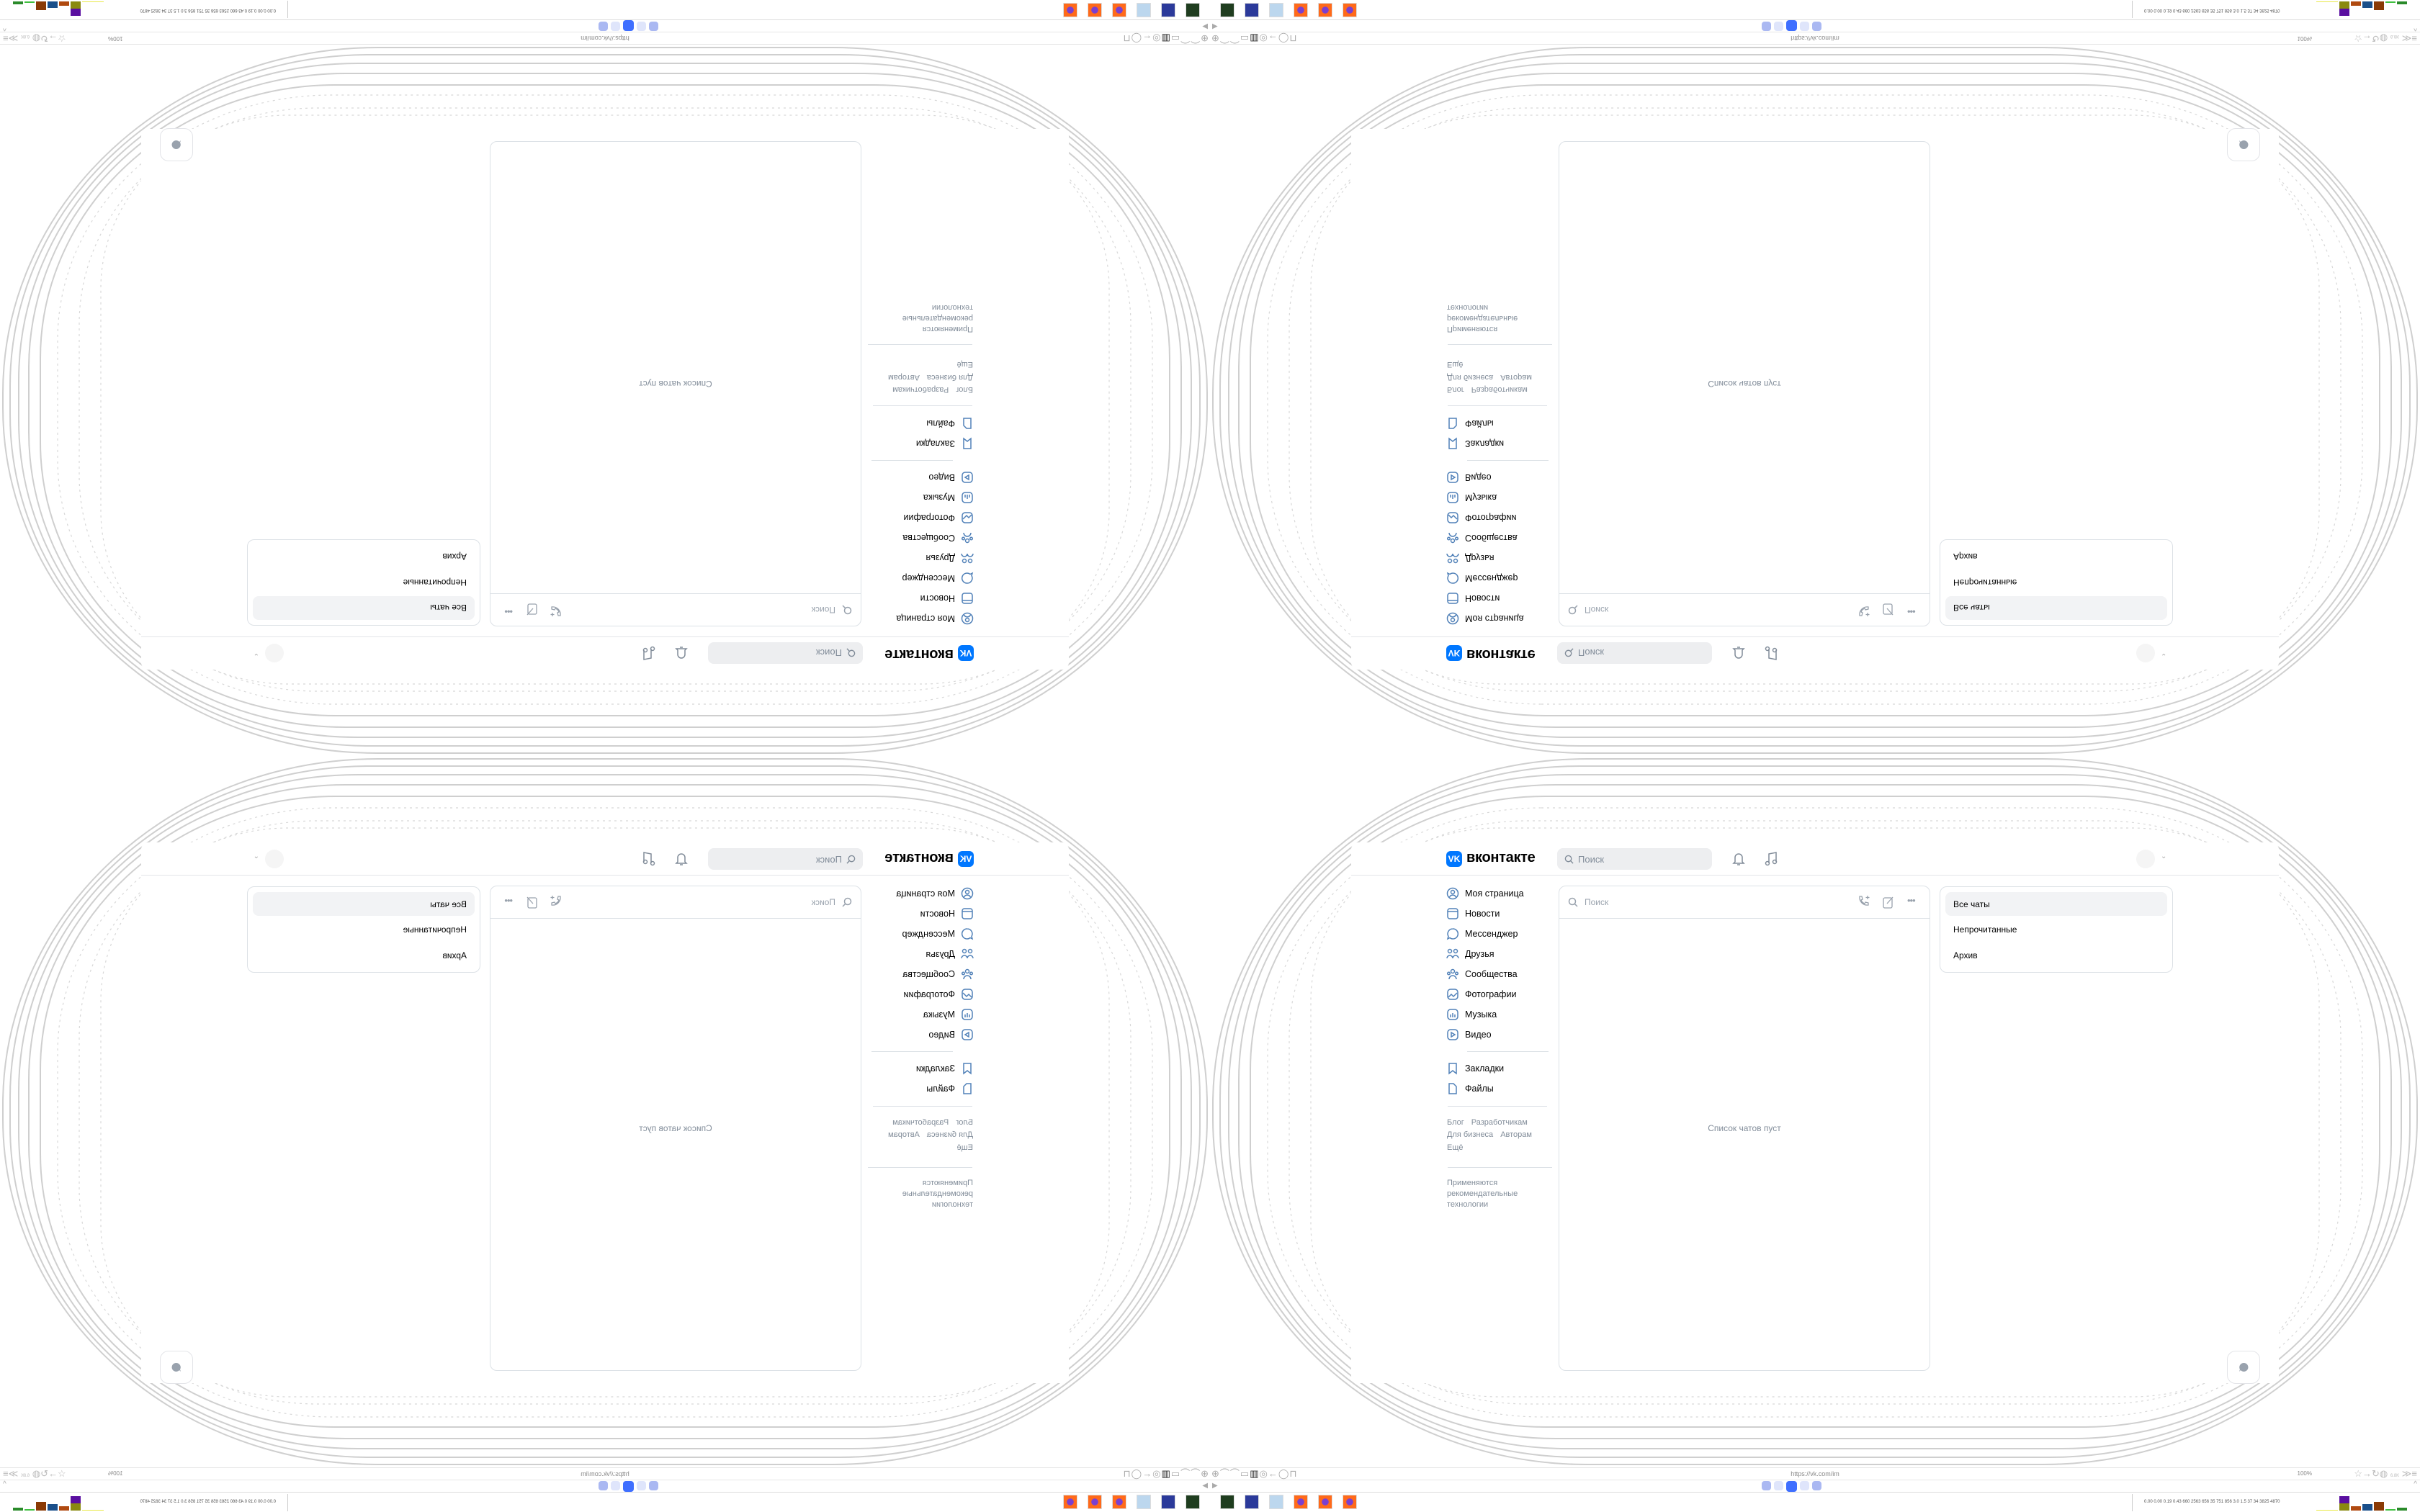  What do you see at coordinates (951, 1035) in the screenshot?
I see `sidebar-item: Видео` at bounding box center [951, 1035].